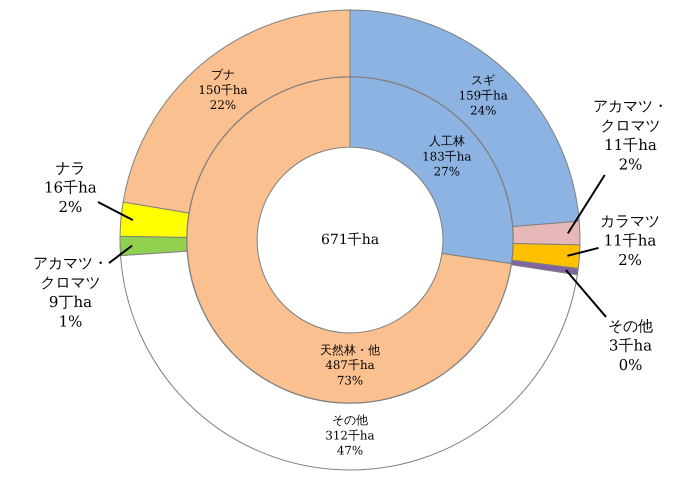 Image resolution: width=683 pixels, height=486 pixels. What do you see at coordinates (630, 221) in the screenshot?
I see `slice-label: カラマツ` at bounding box center [630, 221].